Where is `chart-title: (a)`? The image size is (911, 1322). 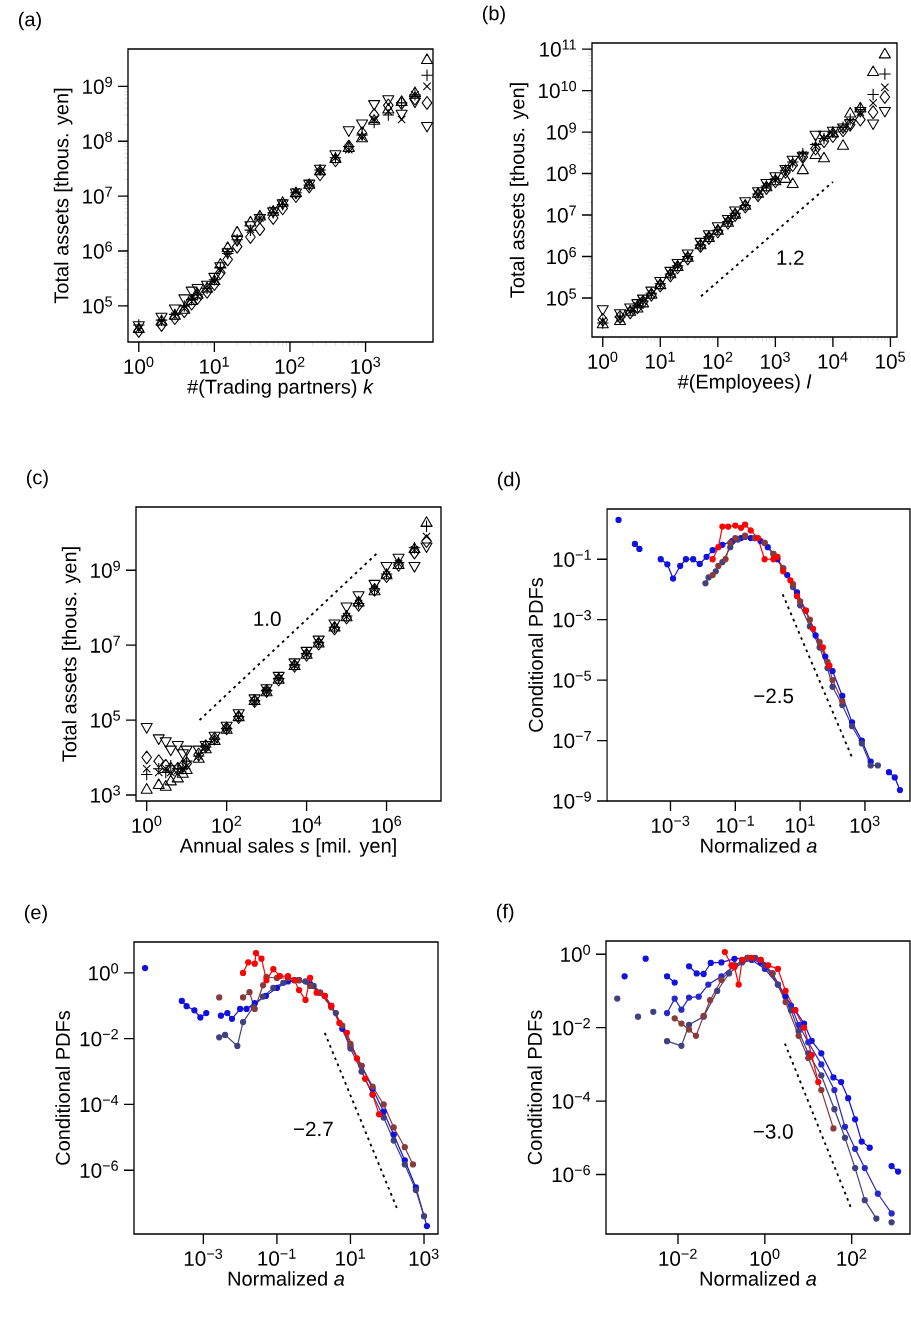
chart-title: (a) is located at coordinates (29, 21).